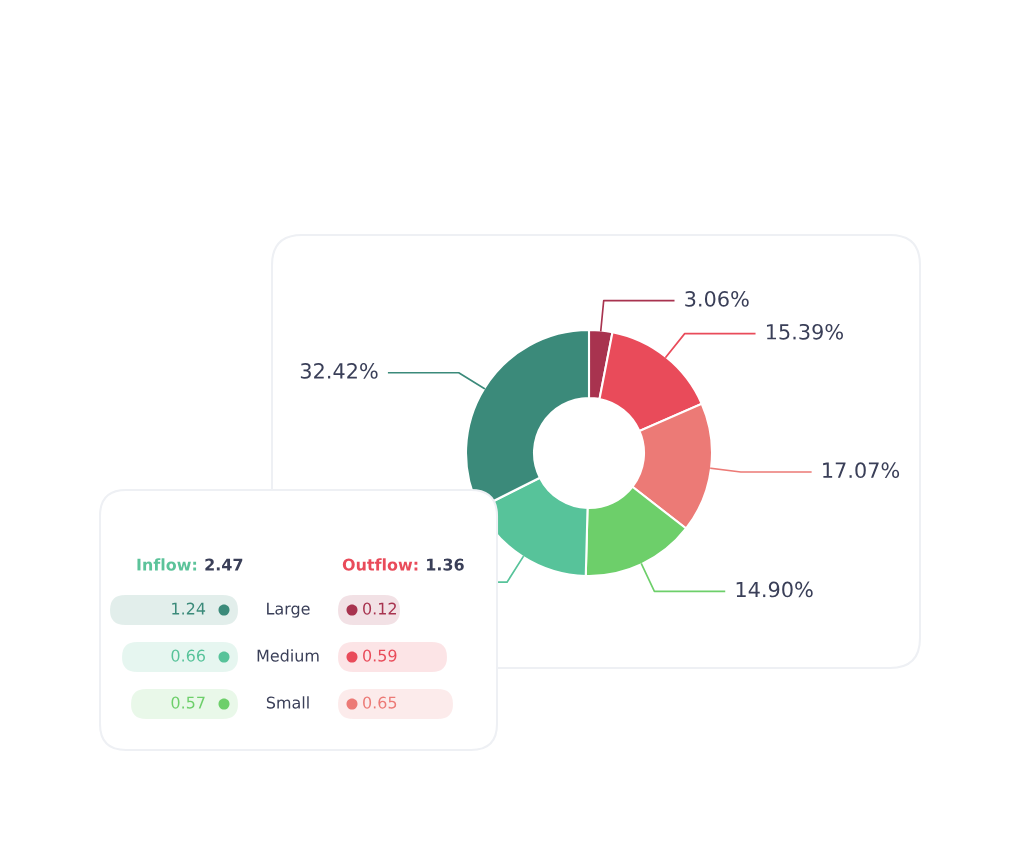 Image resolution: width=1020 pixels, height=855 pixels. Describe the element at coordinates (717, 298) in the screenshot. I see `data-label: 3.06%` at that location.